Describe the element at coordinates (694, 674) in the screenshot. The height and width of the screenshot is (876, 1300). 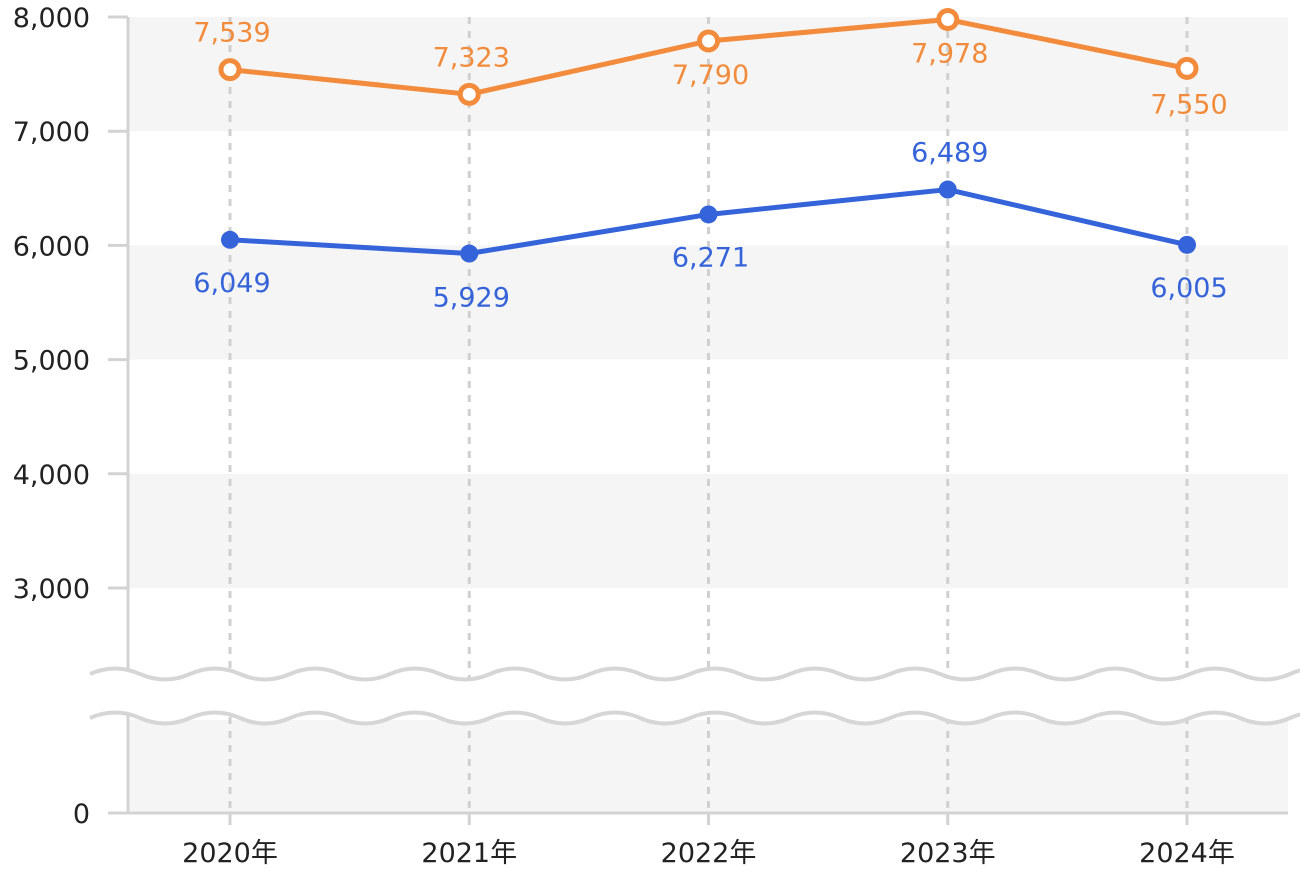
I see `axis-break-wave-top` at that location.